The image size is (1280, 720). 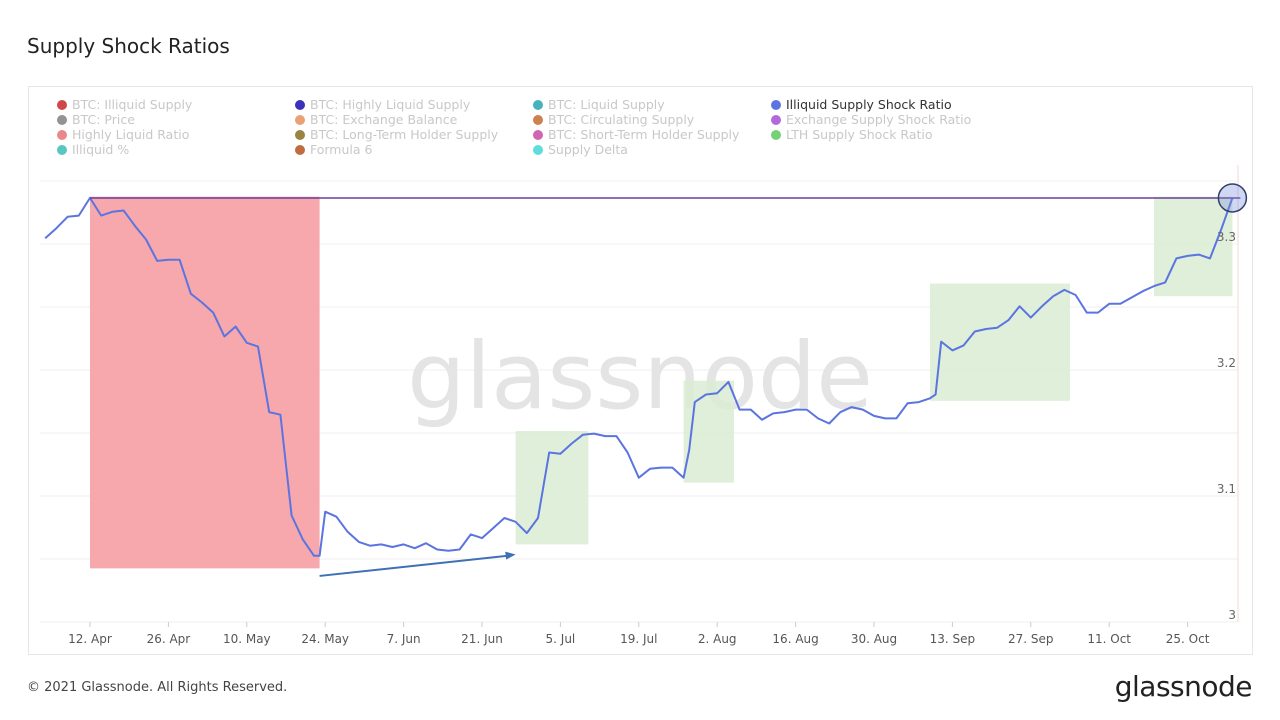 I want to click on legend-label: BTC: Highly Liquid Supply, so click(x=390, y=104).